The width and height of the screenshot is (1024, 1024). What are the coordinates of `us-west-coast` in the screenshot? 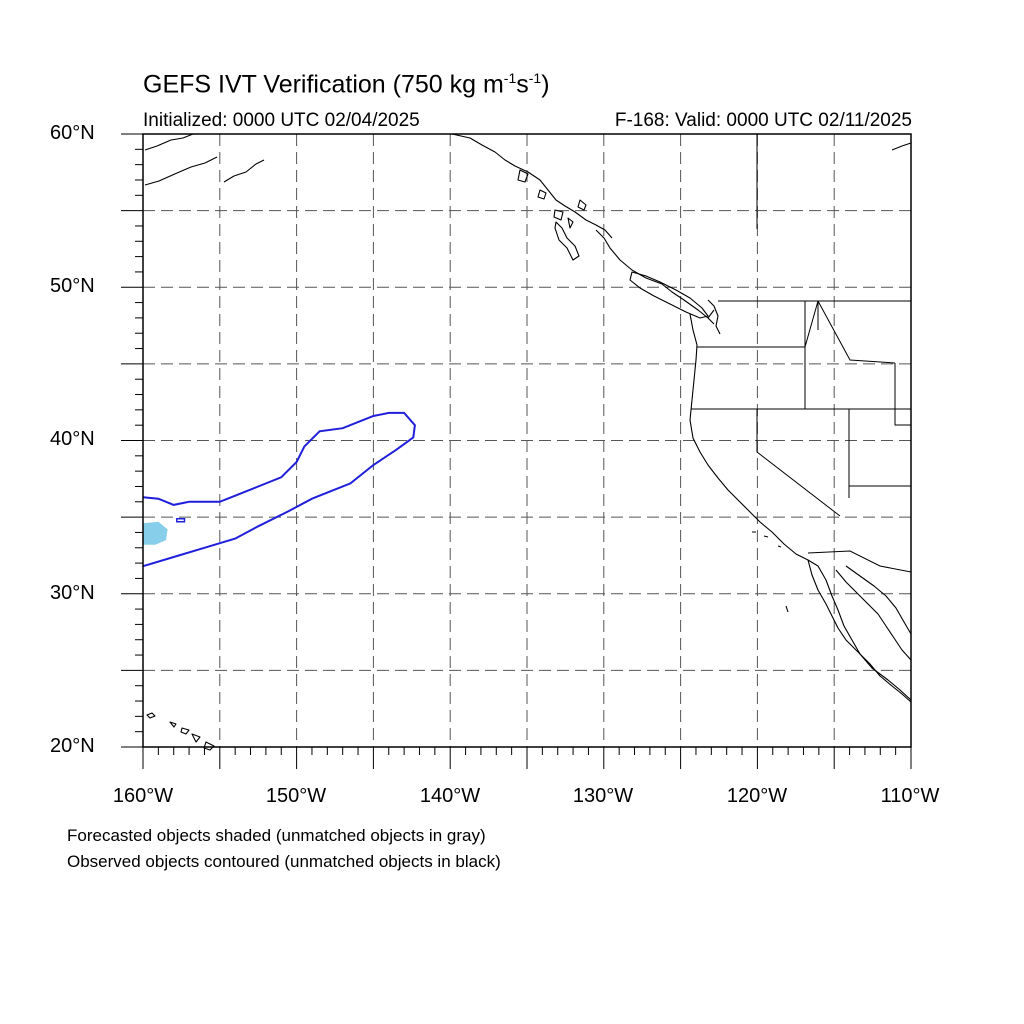 It's located at (800, 507).